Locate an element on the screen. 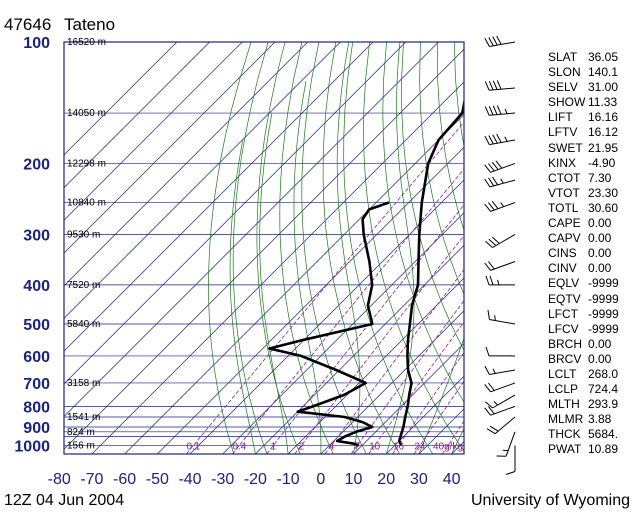 This screenshot has width=640, height=512. mixing-ratio-label: 7 is located at coordinates (358, 446).